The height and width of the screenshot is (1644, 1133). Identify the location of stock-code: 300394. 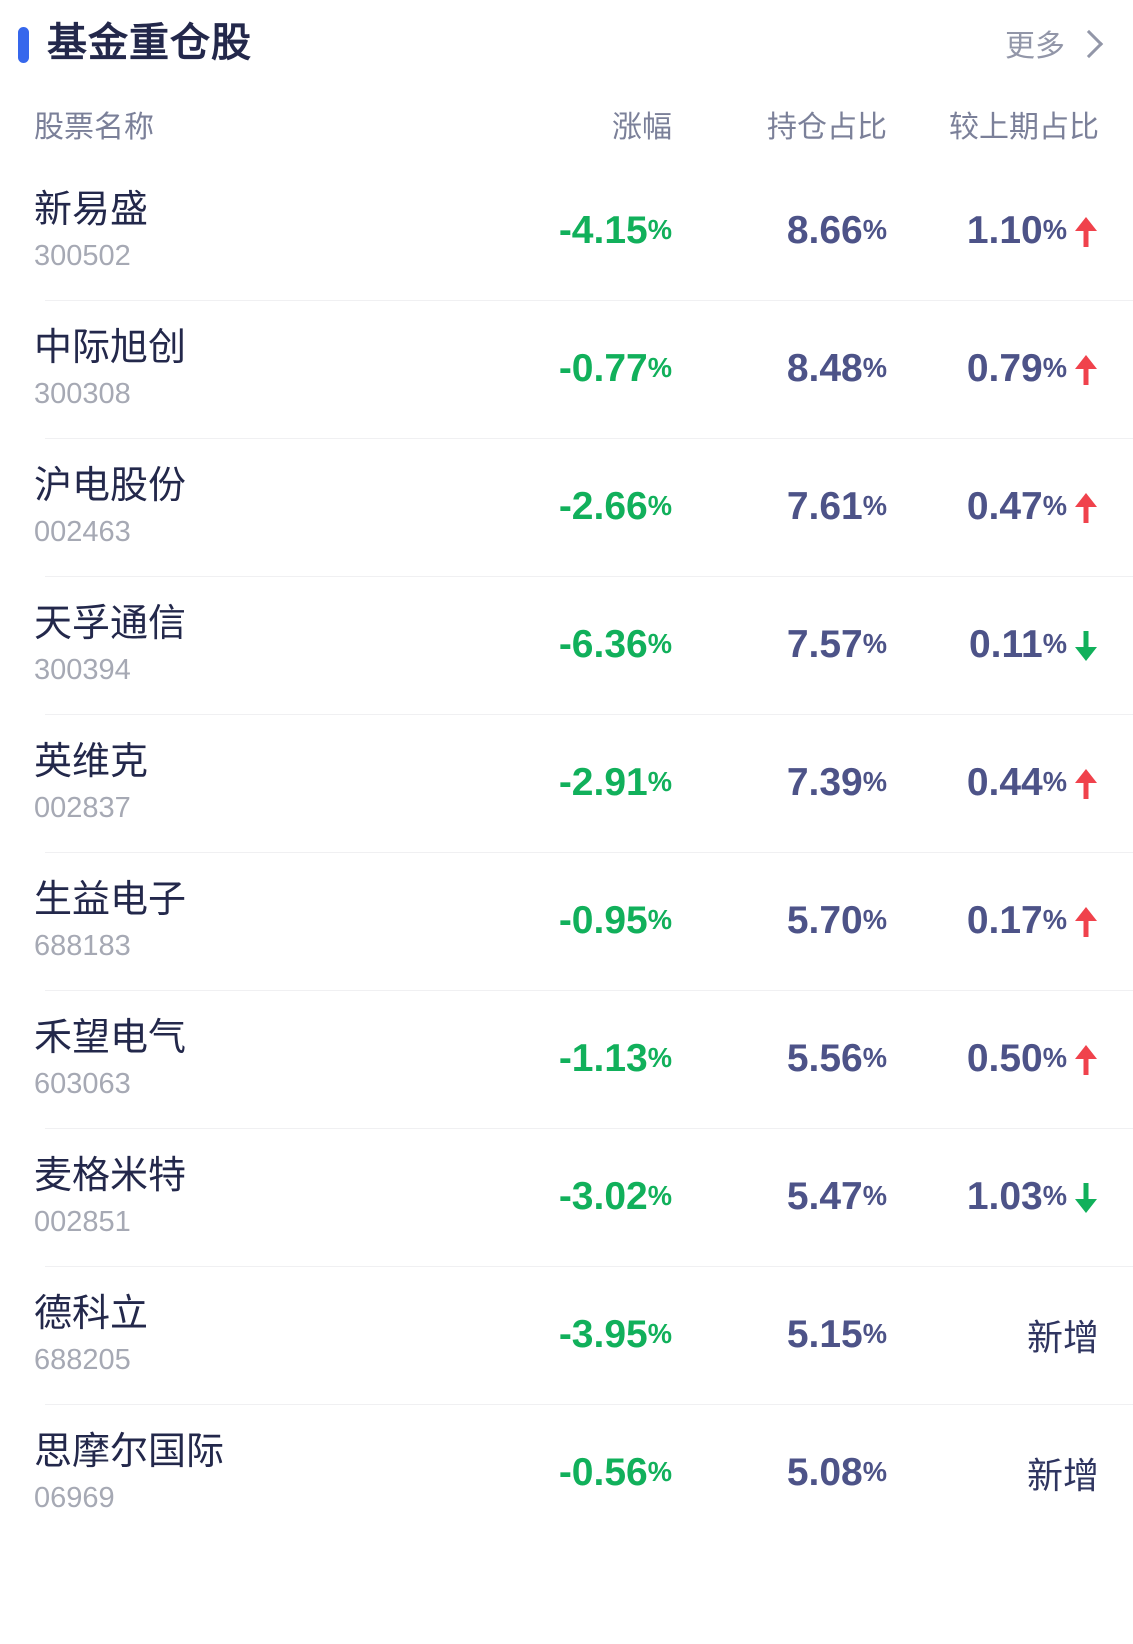
(82, 669).